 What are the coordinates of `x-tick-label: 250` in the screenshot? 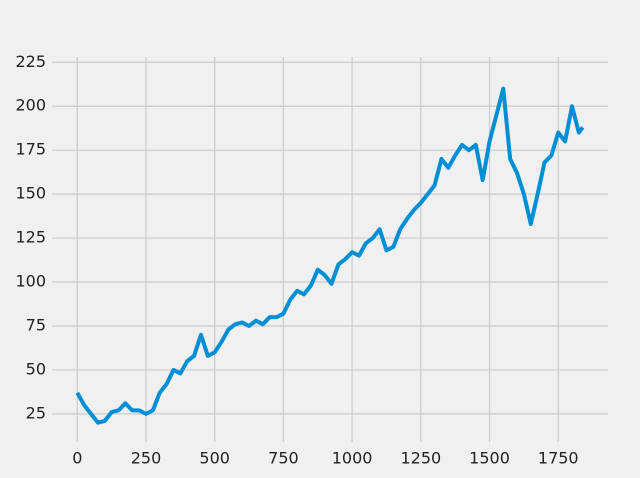 It's located at (146, 458).